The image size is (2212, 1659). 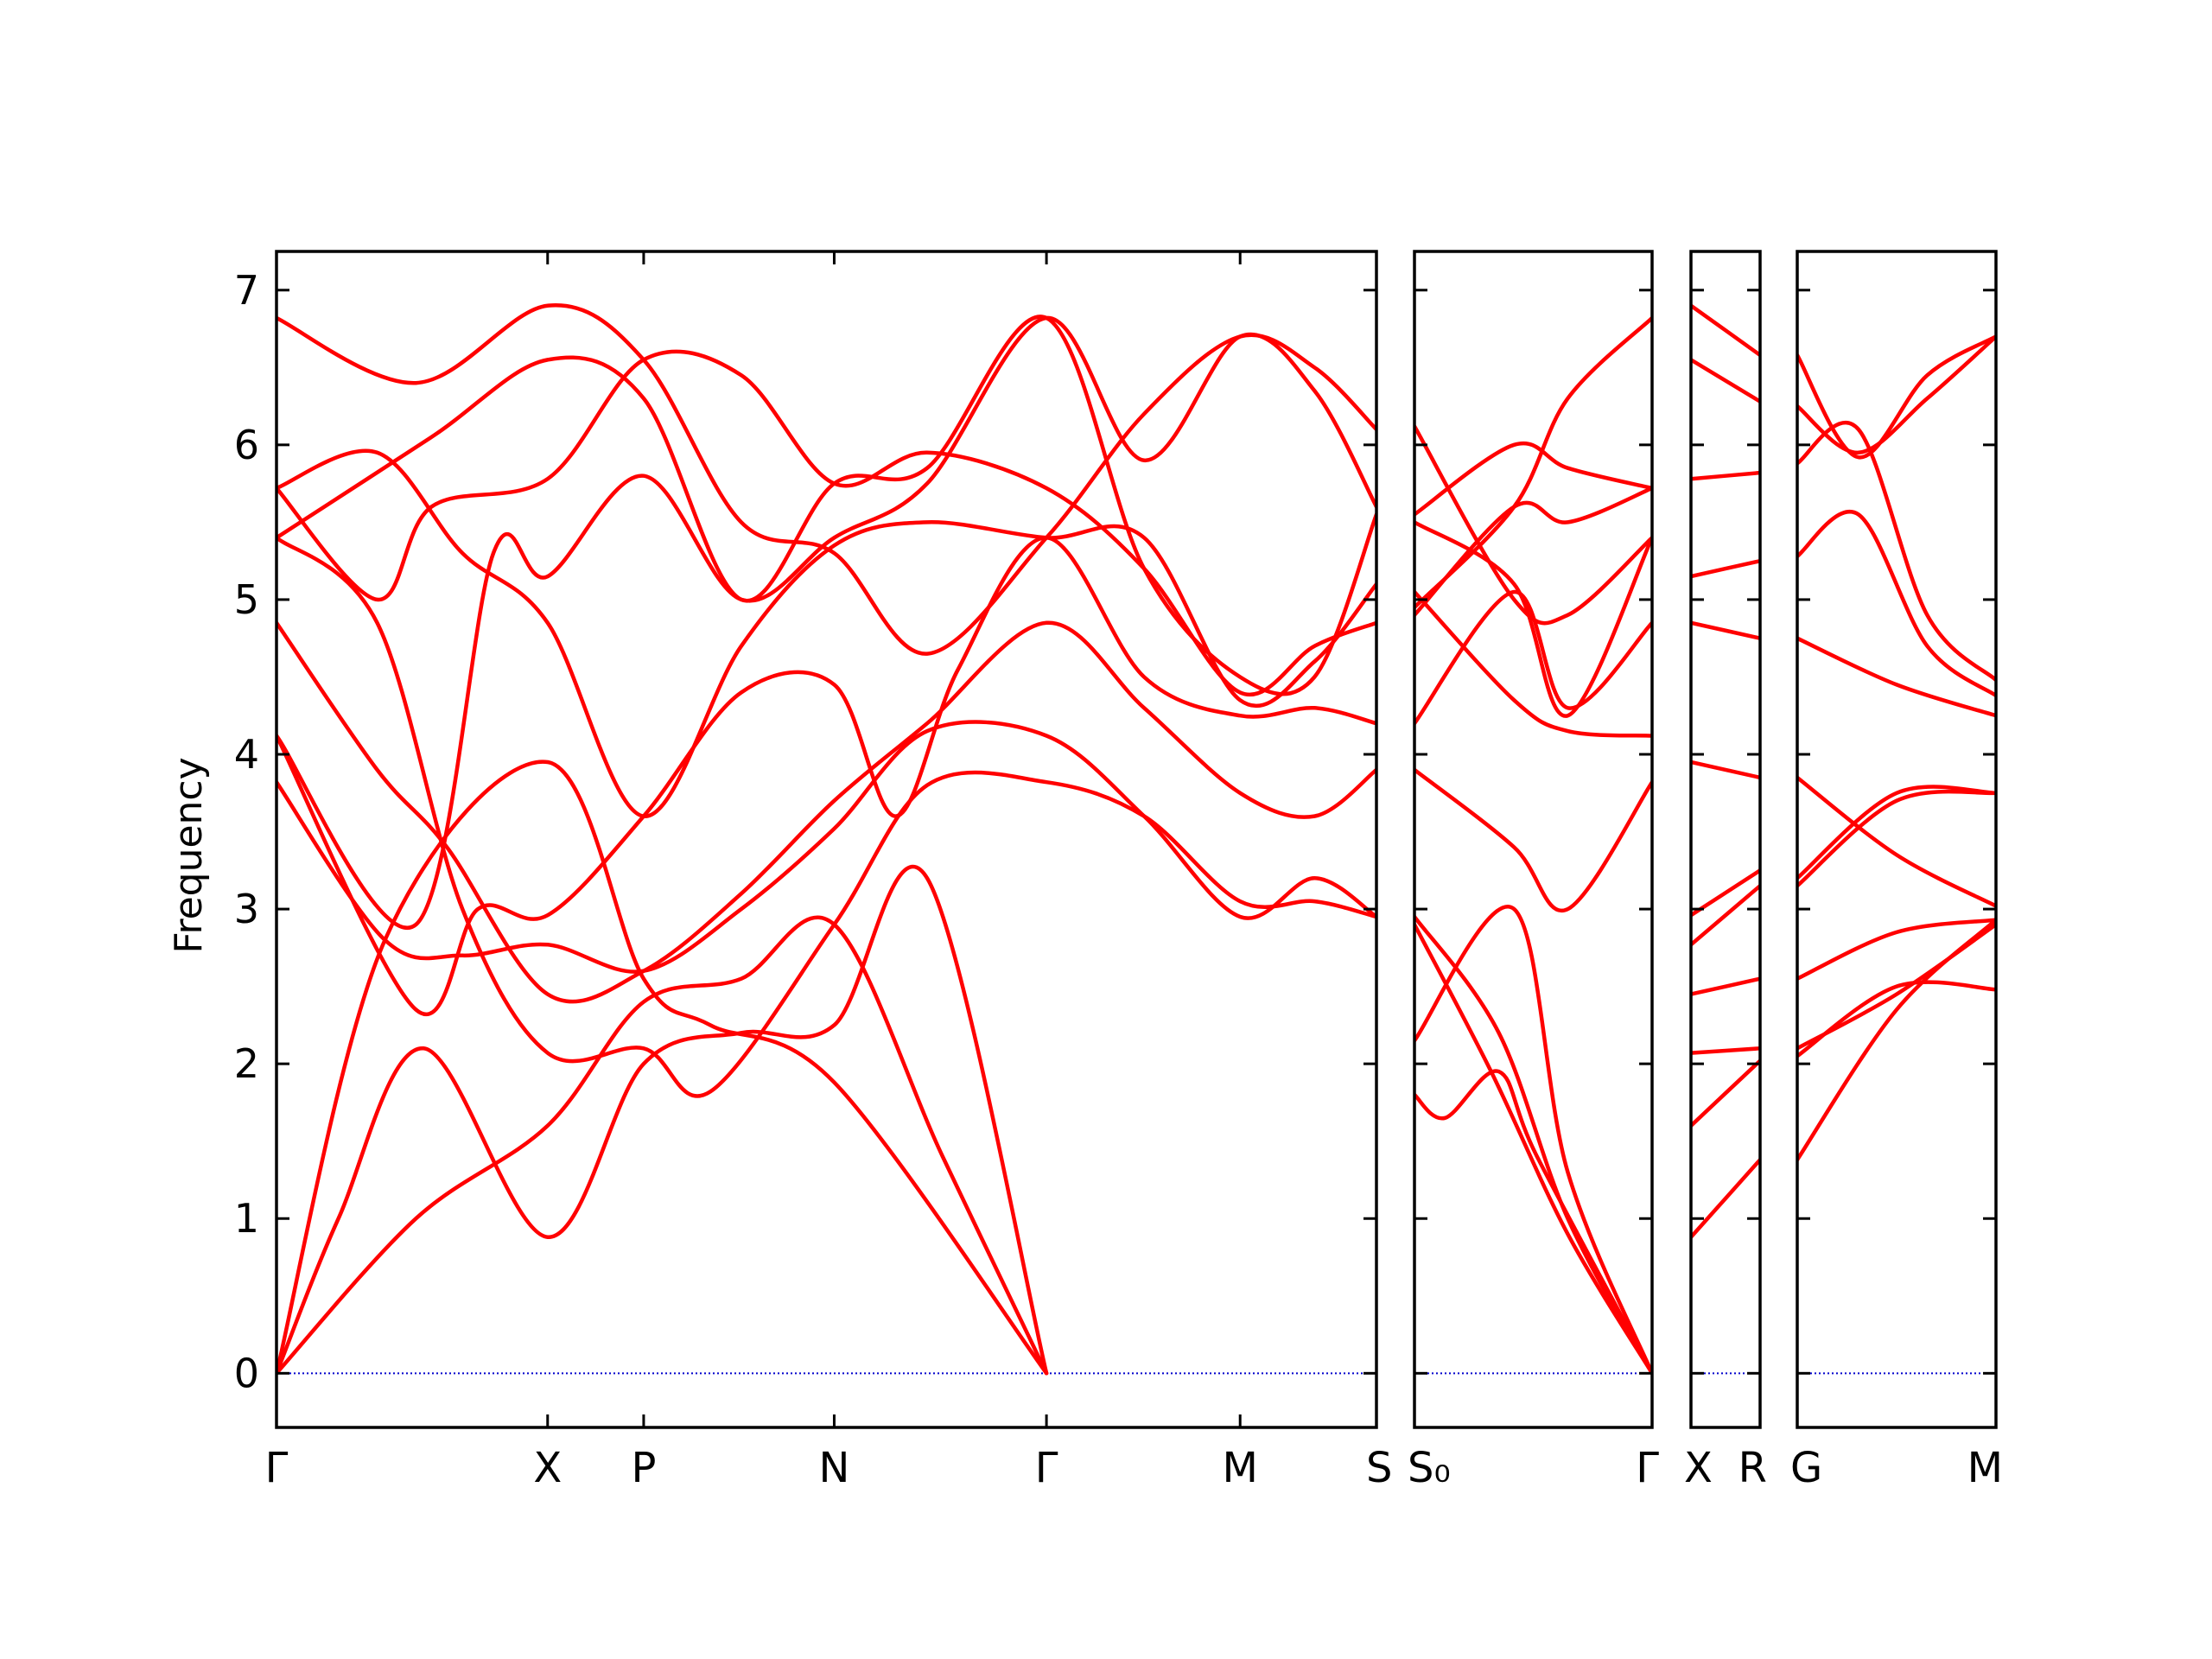 What do you see at coordinates (1429, 1468) in the screenshot?
I see `x-tick-label: S₀` at bounding box center [1429, 1468].